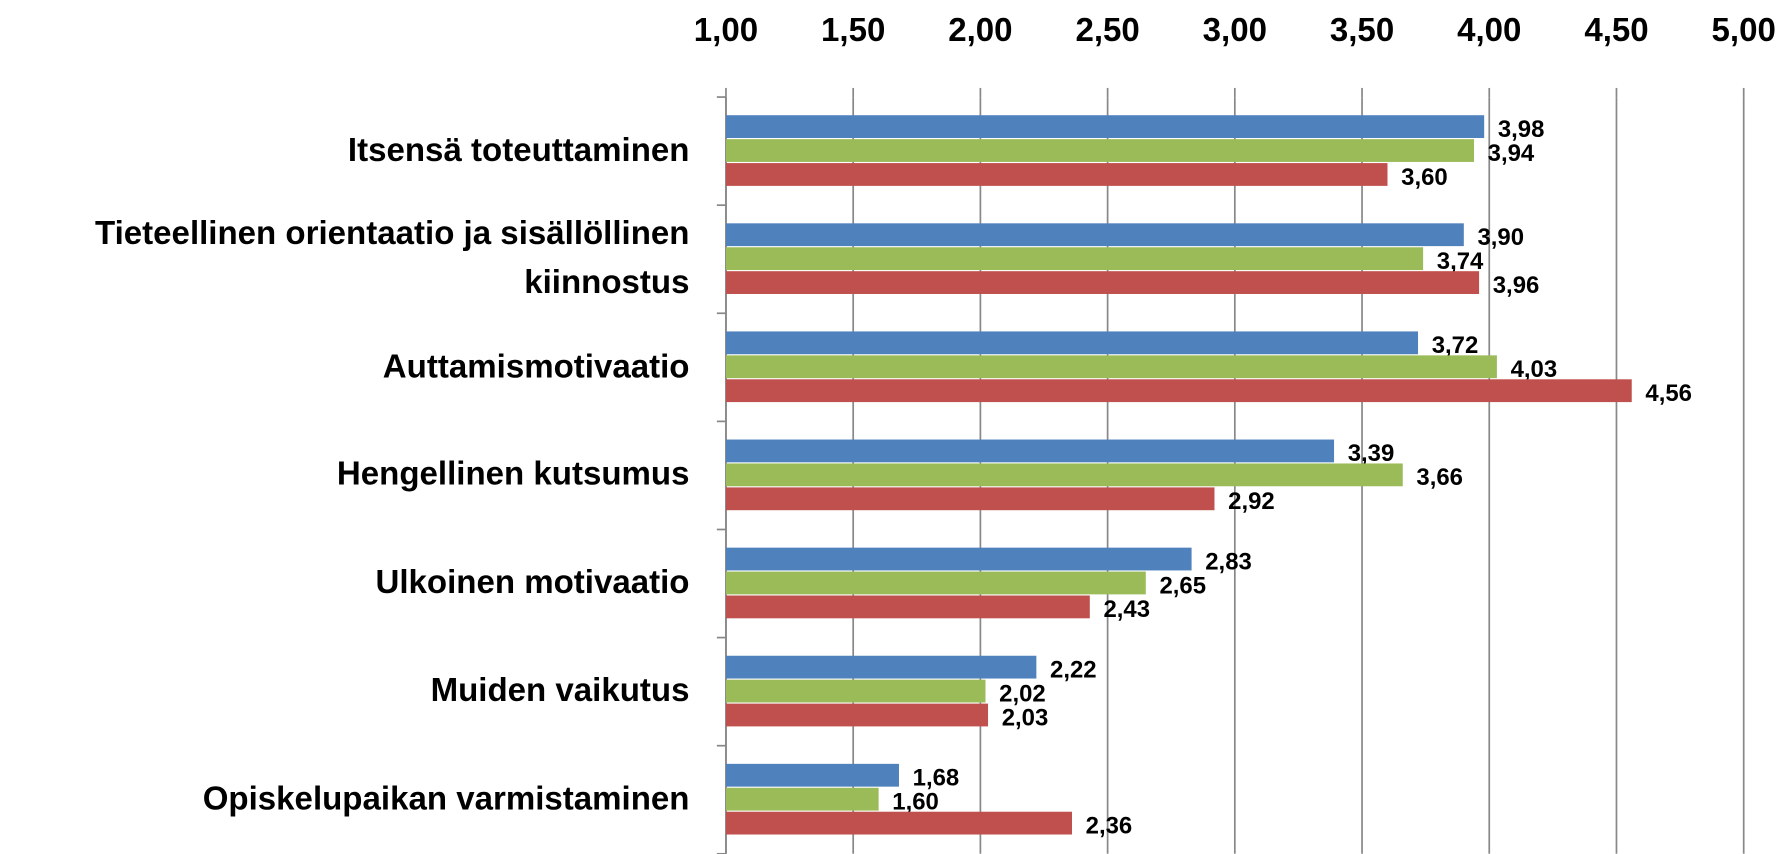  I want to click on category-label-box: Ulkoinen motivaatio, so click(532, 583).